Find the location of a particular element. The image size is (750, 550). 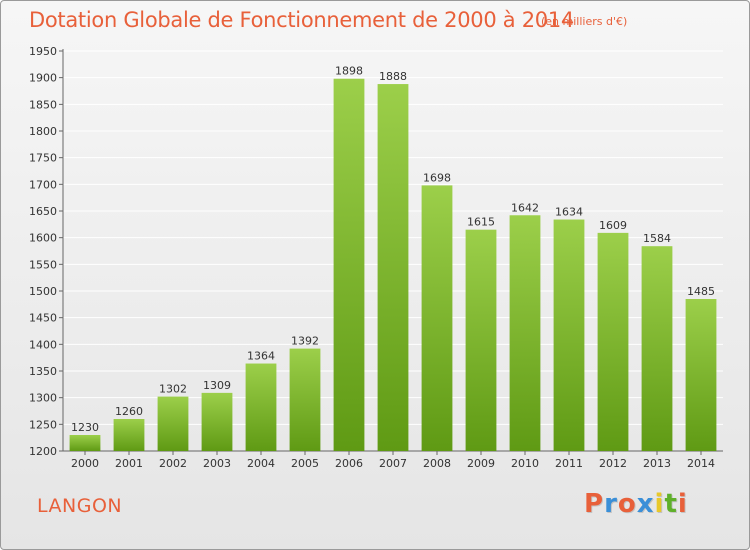

logo-letter: r is located at coordinates (611, 504).